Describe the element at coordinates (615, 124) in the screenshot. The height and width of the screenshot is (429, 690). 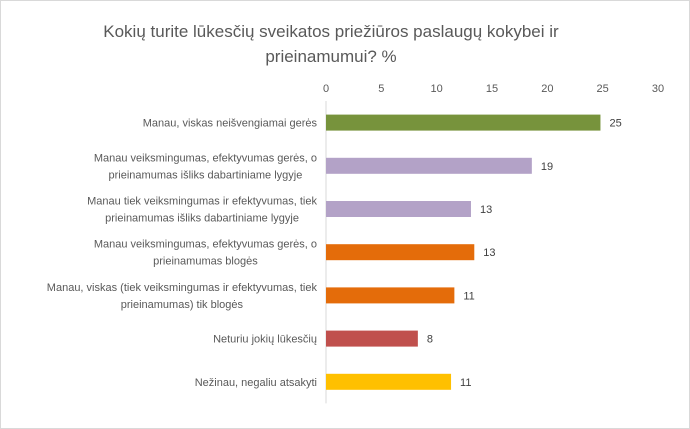
I see `data-label: 25` at that location.